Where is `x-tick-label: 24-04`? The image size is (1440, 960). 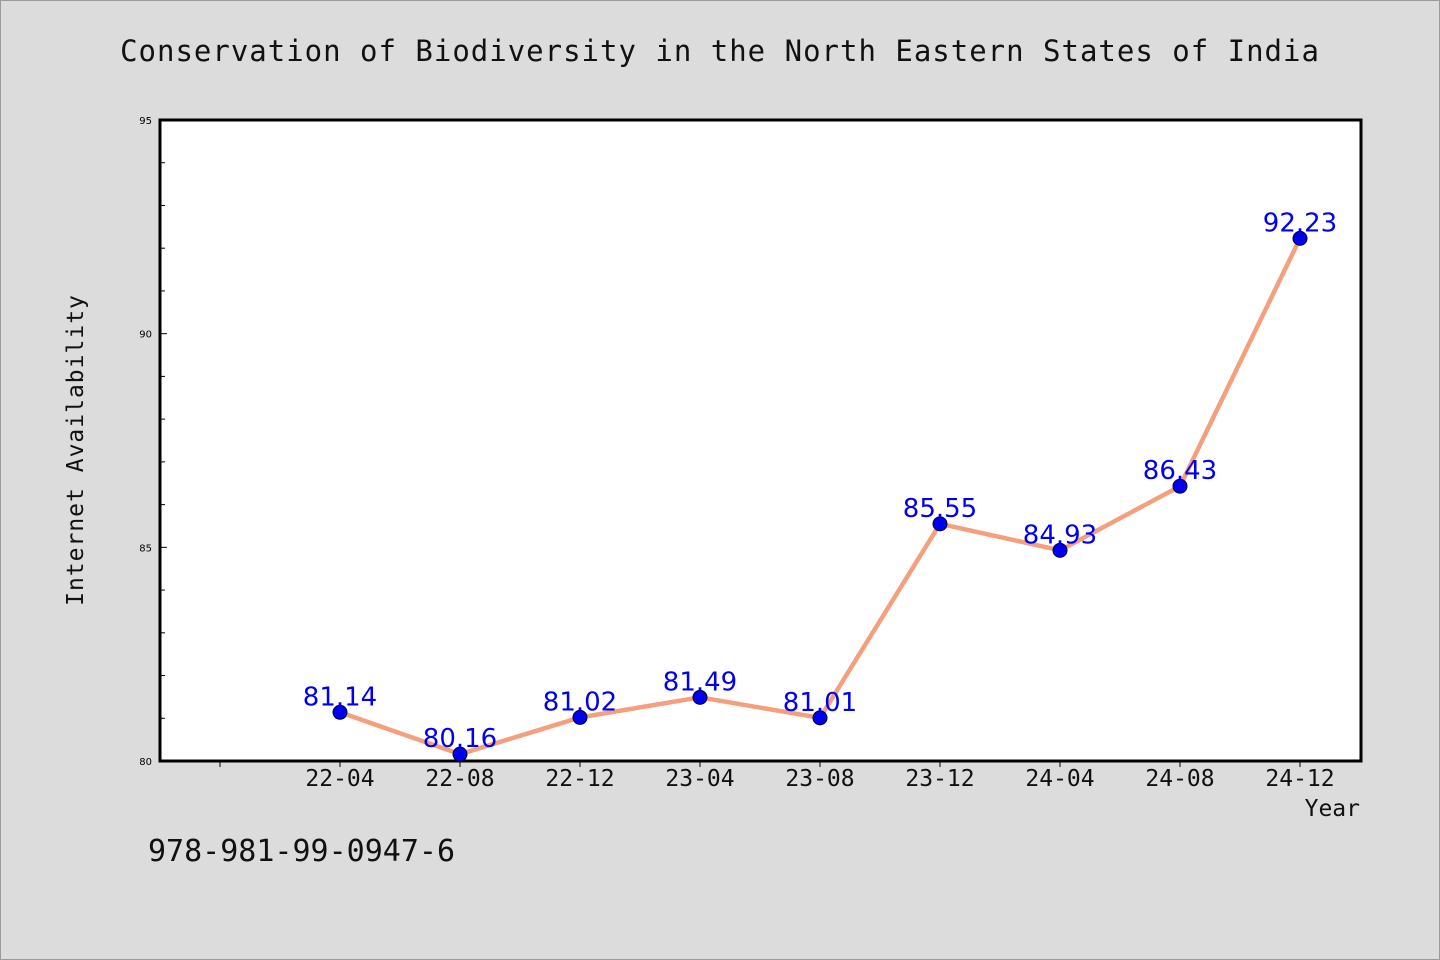 x-tick-label: 24-04 is located at coordinates (1059, 779).